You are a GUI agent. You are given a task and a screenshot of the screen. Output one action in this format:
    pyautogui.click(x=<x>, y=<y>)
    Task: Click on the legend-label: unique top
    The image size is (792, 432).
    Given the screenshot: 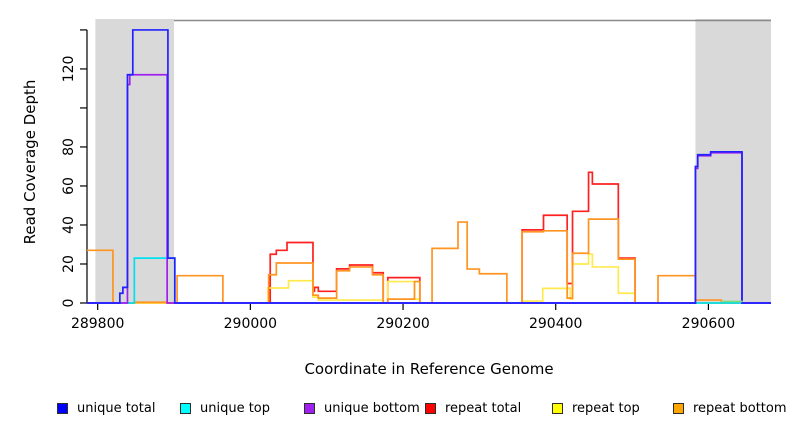 What is the action you would take?
    pyautogui.click(x=235, y=408)
    